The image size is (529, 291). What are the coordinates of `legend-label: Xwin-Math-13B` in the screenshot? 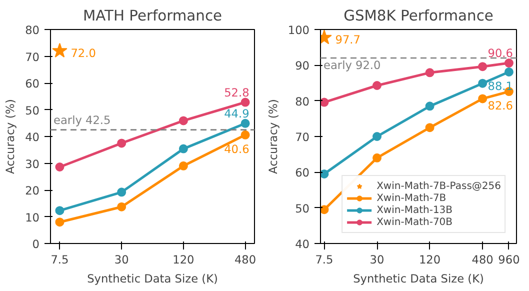 It's located at (414, 210).